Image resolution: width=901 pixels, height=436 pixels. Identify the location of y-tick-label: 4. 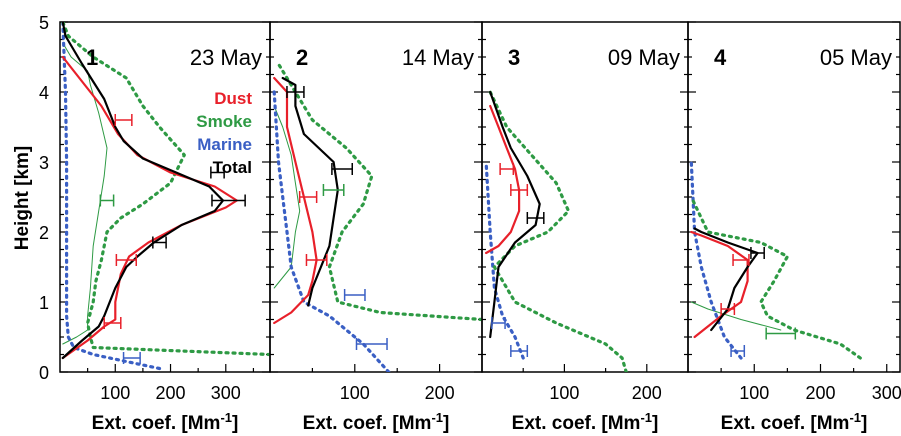
(44, 93).